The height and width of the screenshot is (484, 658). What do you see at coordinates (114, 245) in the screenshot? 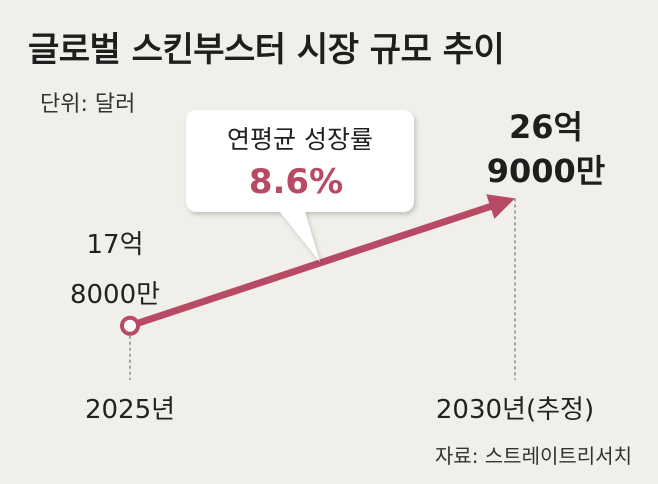
I see `data-label-2025-line1: 17억` at bounding box center [114, 245].